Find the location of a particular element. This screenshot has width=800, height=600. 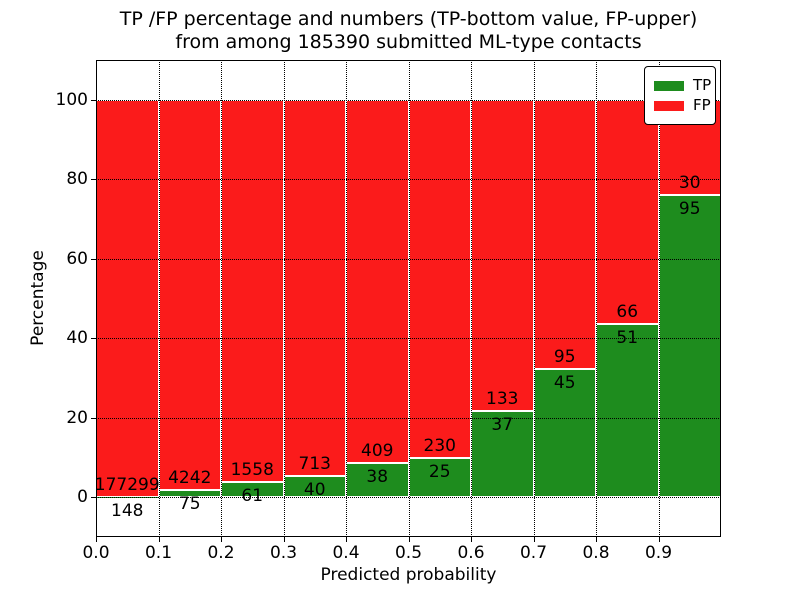

tp-count-label: 25 is located at coordinates (439, 472).